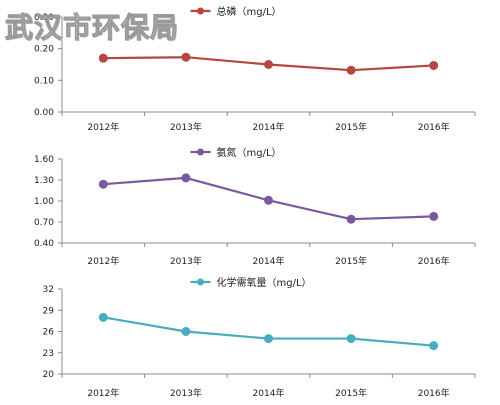 The width and height of the screenshot is (500, 405). I want to click on y-tick-label: 1.30, so click(44, 181).